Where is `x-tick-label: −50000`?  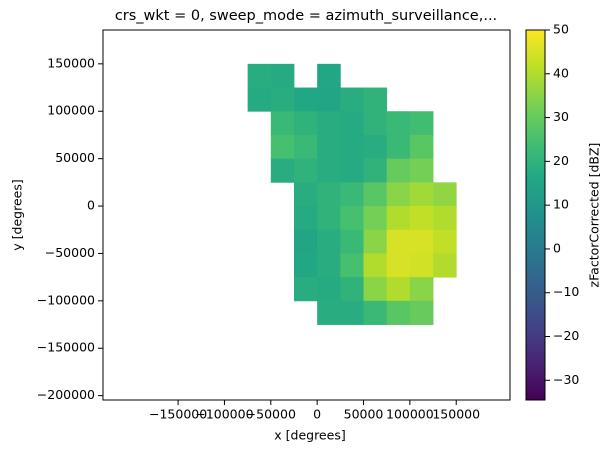 x-tick-label: −50000 is located at coordinates (271, 414).